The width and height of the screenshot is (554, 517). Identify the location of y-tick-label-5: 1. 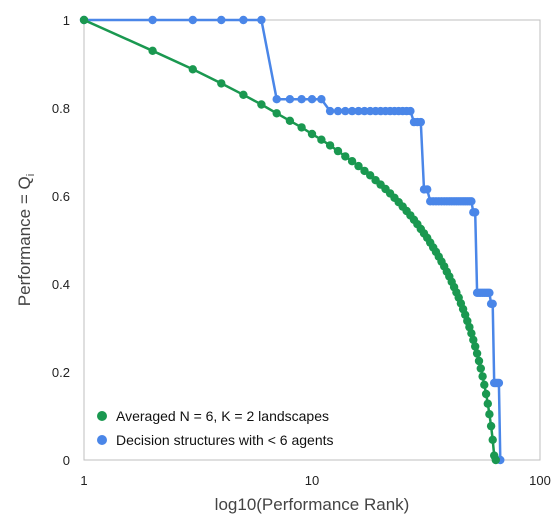
(66, 20).